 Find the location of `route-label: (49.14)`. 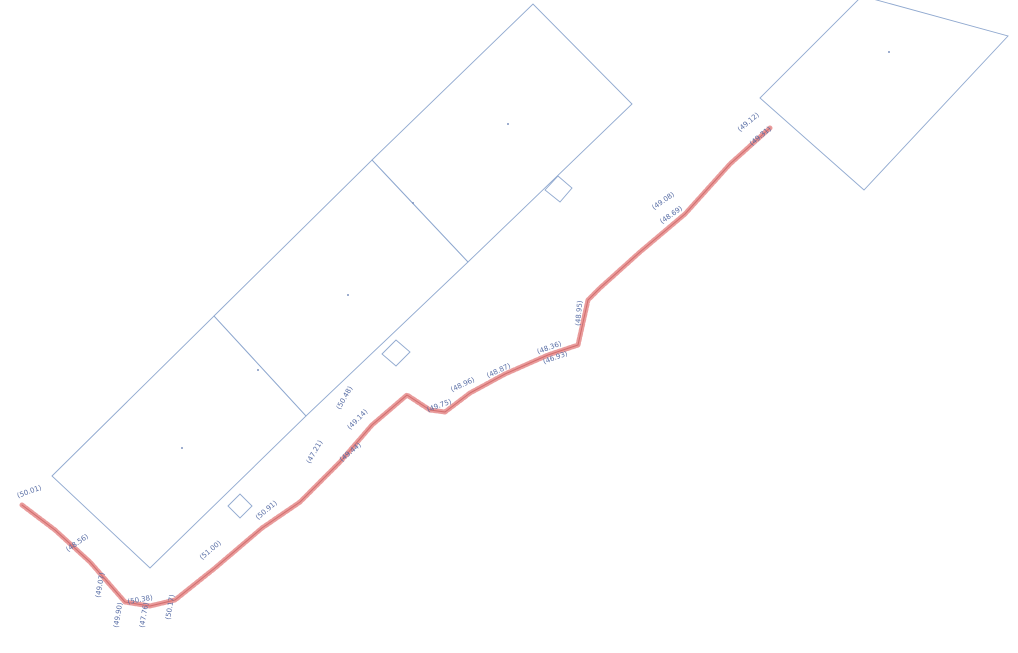

route-label: (49.14) is located at coordinates (358, 420).